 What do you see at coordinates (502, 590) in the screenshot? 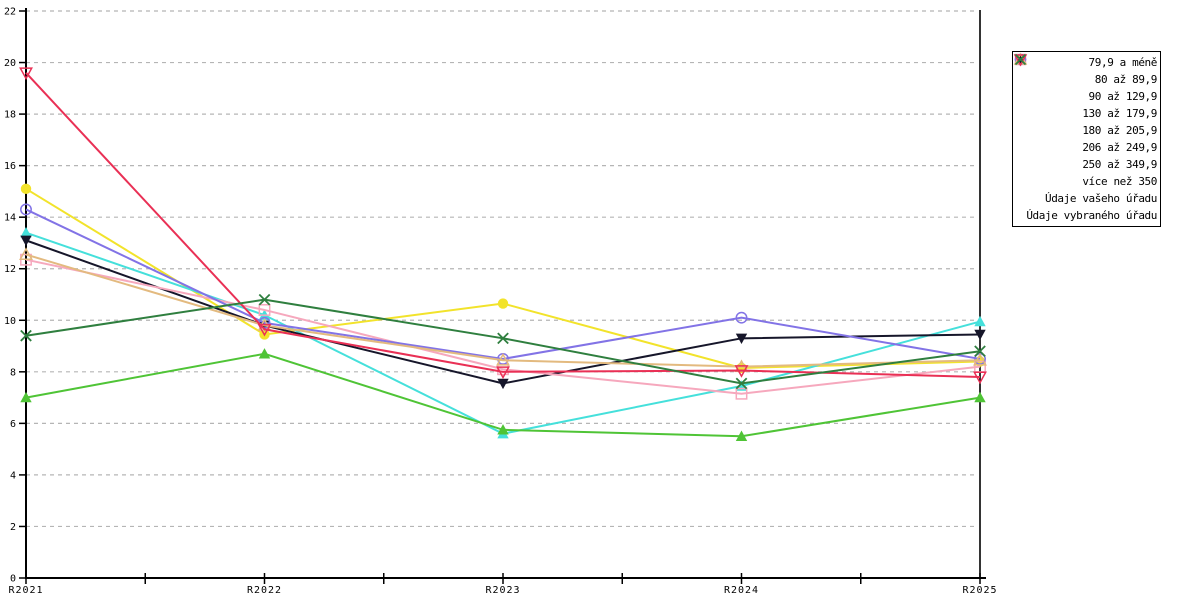
I see `x-tick-label: R2023` at bounding box center [502, 590].